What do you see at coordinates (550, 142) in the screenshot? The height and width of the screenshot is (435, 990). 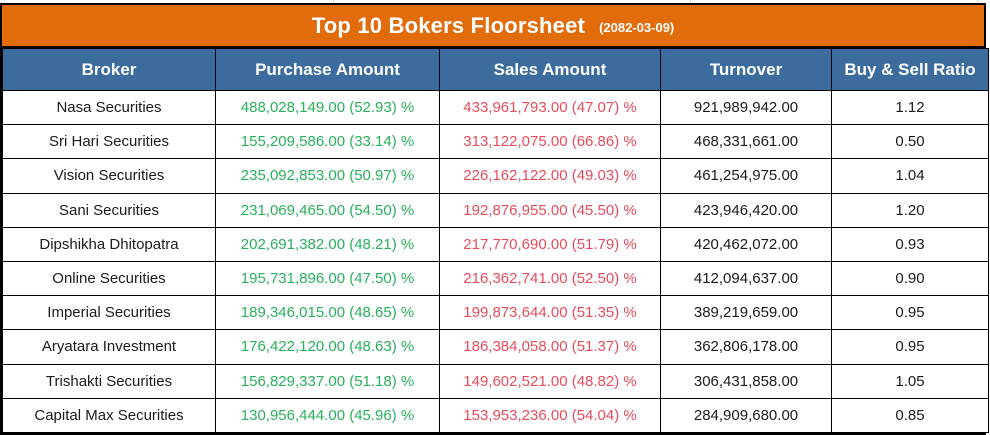 I see `sales-amount-cell: 313,122,075.00 (66.86) %` at bounding box center [550, 142].